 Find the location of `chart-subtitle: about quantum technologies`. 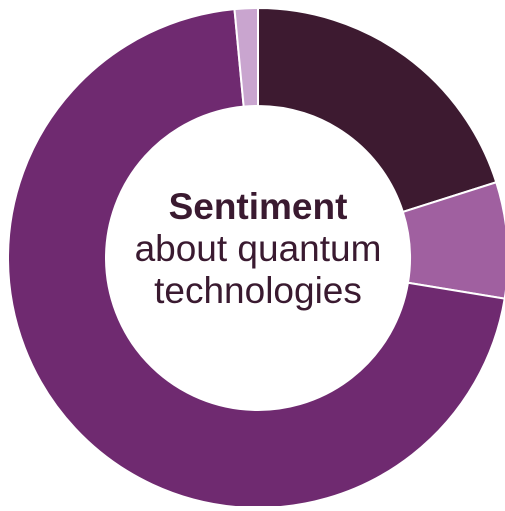

chart-subtitle: about quantum technologies is located at coordinates (258, 270).